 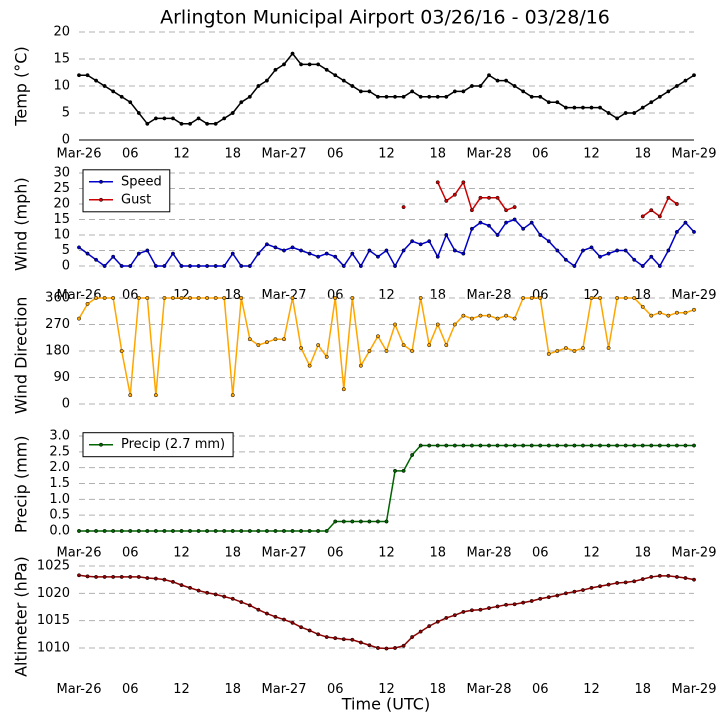 I want to click on y-axis-label: Wind (mph), so click(x=21, y=224).